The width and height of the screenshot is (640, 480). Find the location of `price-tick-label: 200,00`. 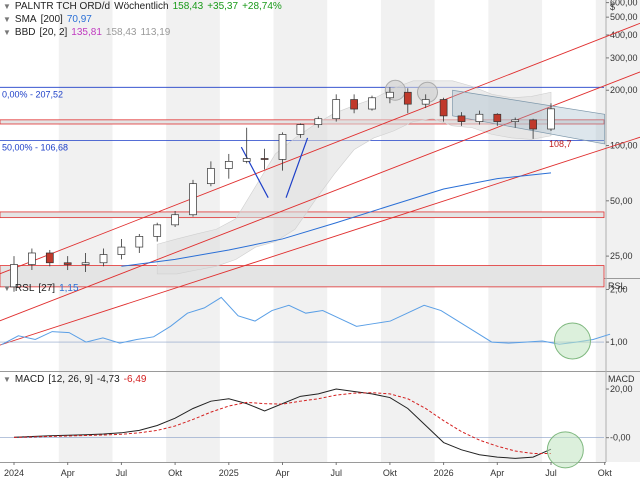

price-tick-label: 200,00 is located at coordinates (624, 90).